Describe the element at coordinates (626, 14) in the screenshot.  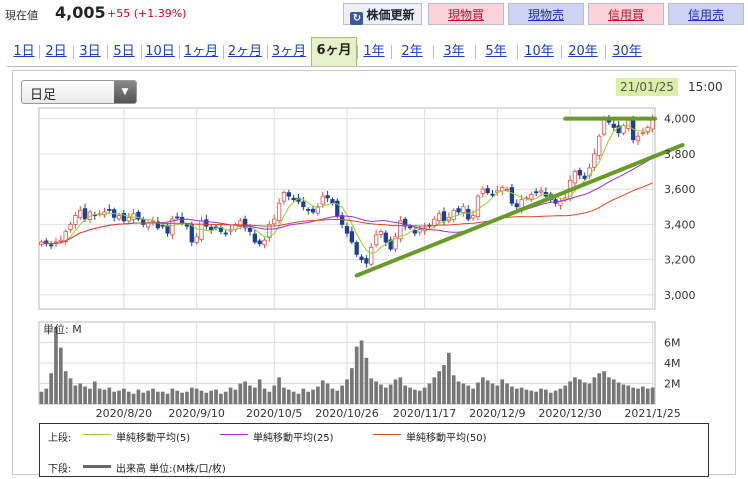
I see `margin-buy-button: 信用買` at that location.